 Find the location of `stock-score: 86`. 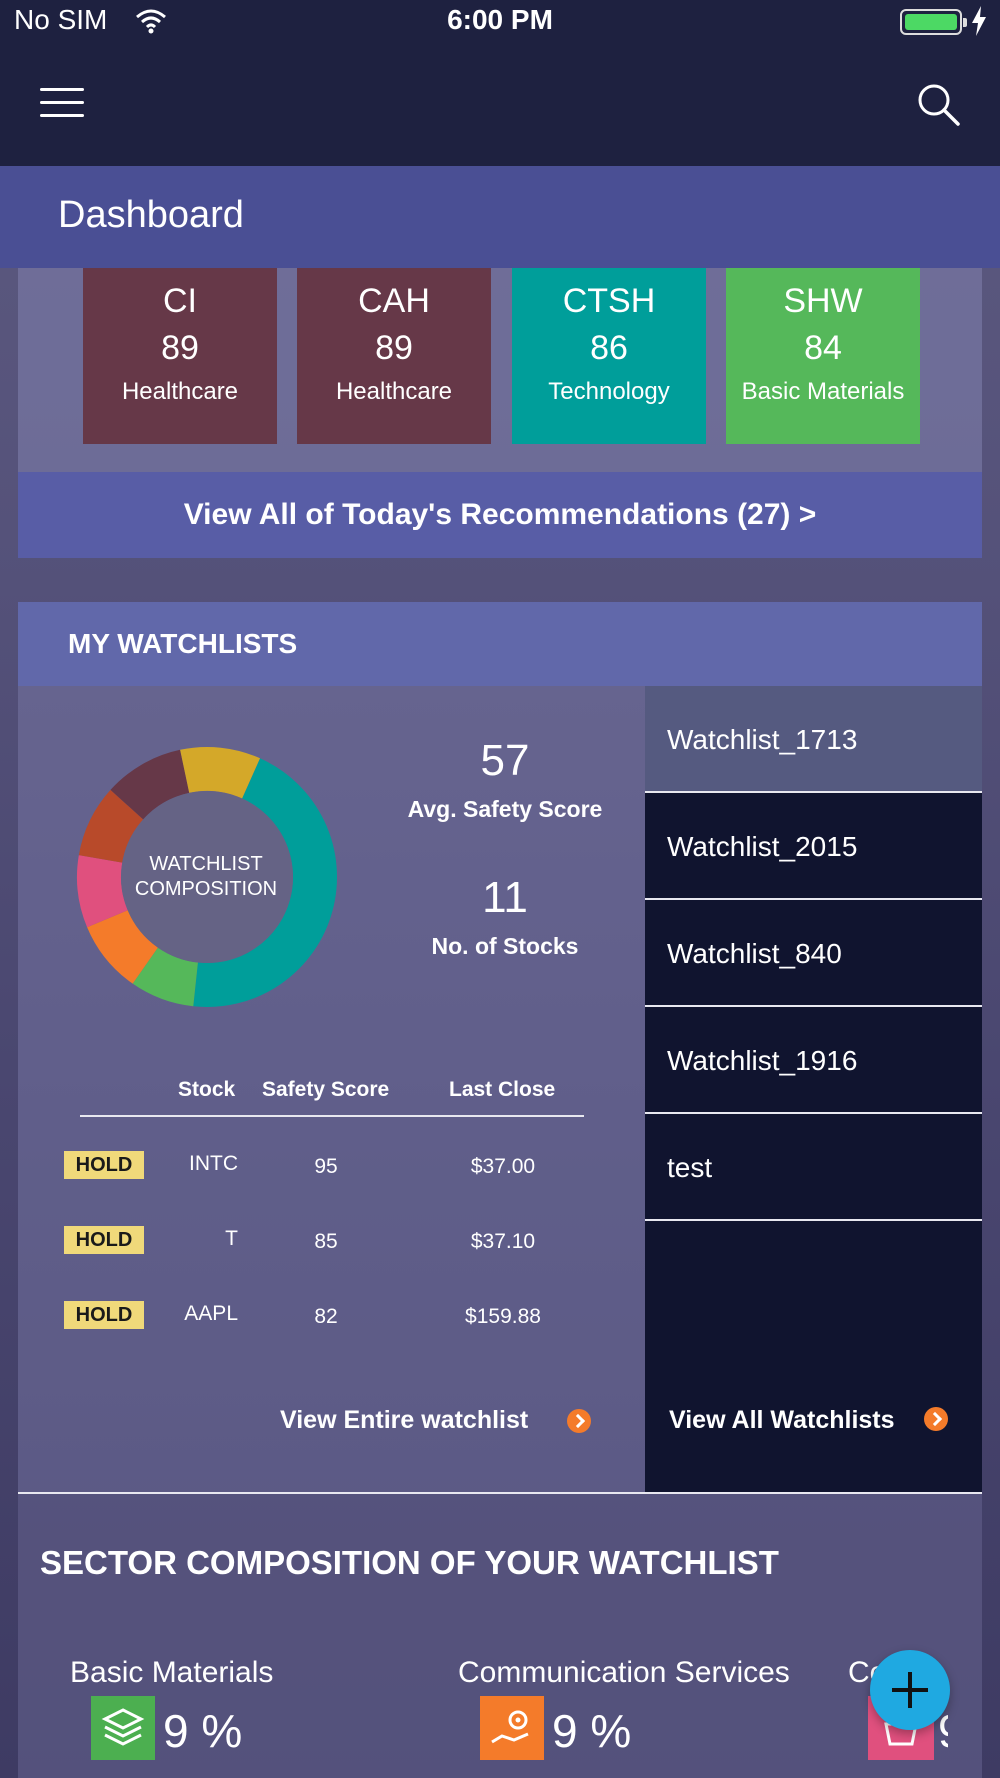

stock-score: 86 is located at coordinates (609, 348).